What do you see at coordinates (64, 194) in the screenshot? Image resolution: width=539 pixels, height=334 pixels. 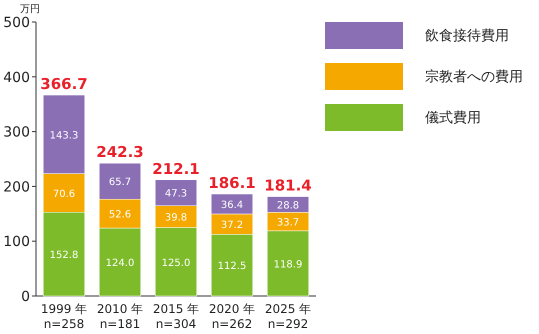 I see `data-label: 70.6` at bounding box center [64, 194].